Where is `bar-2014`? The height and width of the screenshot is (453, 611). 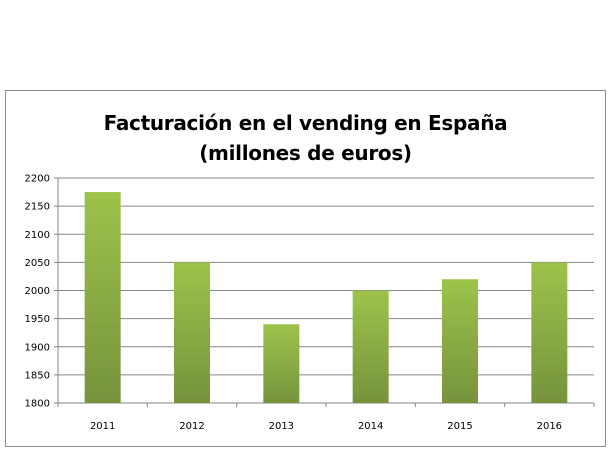 bar-2014 is located at coordinates (370, 346).